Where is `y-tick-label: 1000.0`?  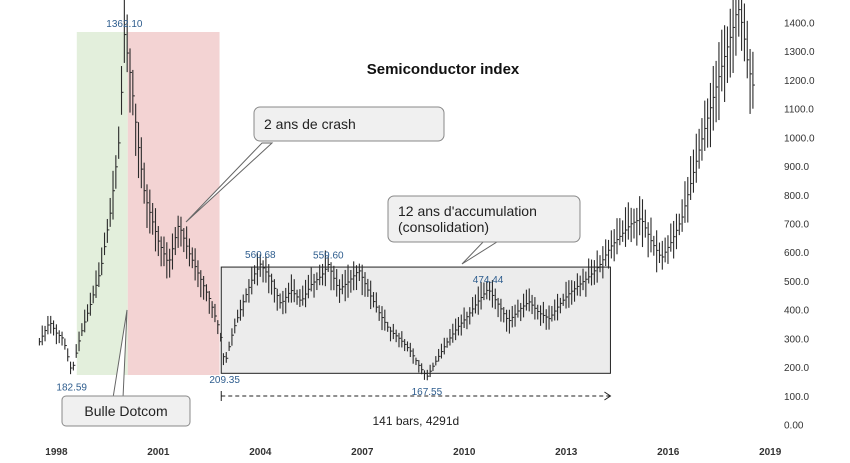 y-tick-label: 1000.0 is located at coordinates (799, 138).